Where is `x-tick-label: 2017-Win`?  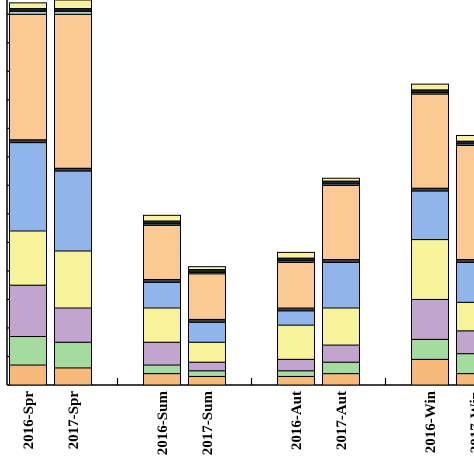 x-tick-label: 2017-Win is located at coordinates (471, 421).